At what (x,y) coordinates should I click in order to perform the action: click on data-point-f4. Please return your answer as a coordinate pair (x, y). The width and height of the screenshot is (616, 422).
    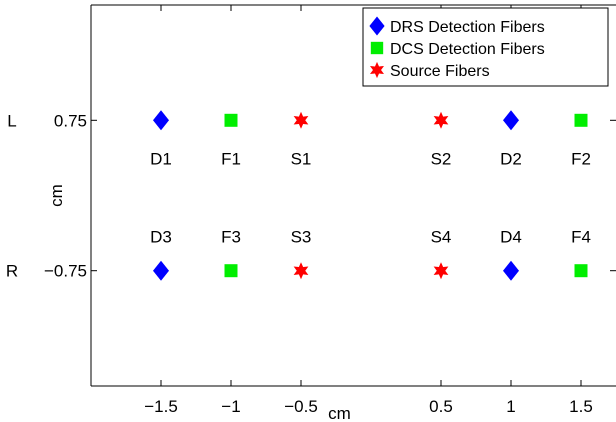
    Looking at the image, I should click on (581, 271).